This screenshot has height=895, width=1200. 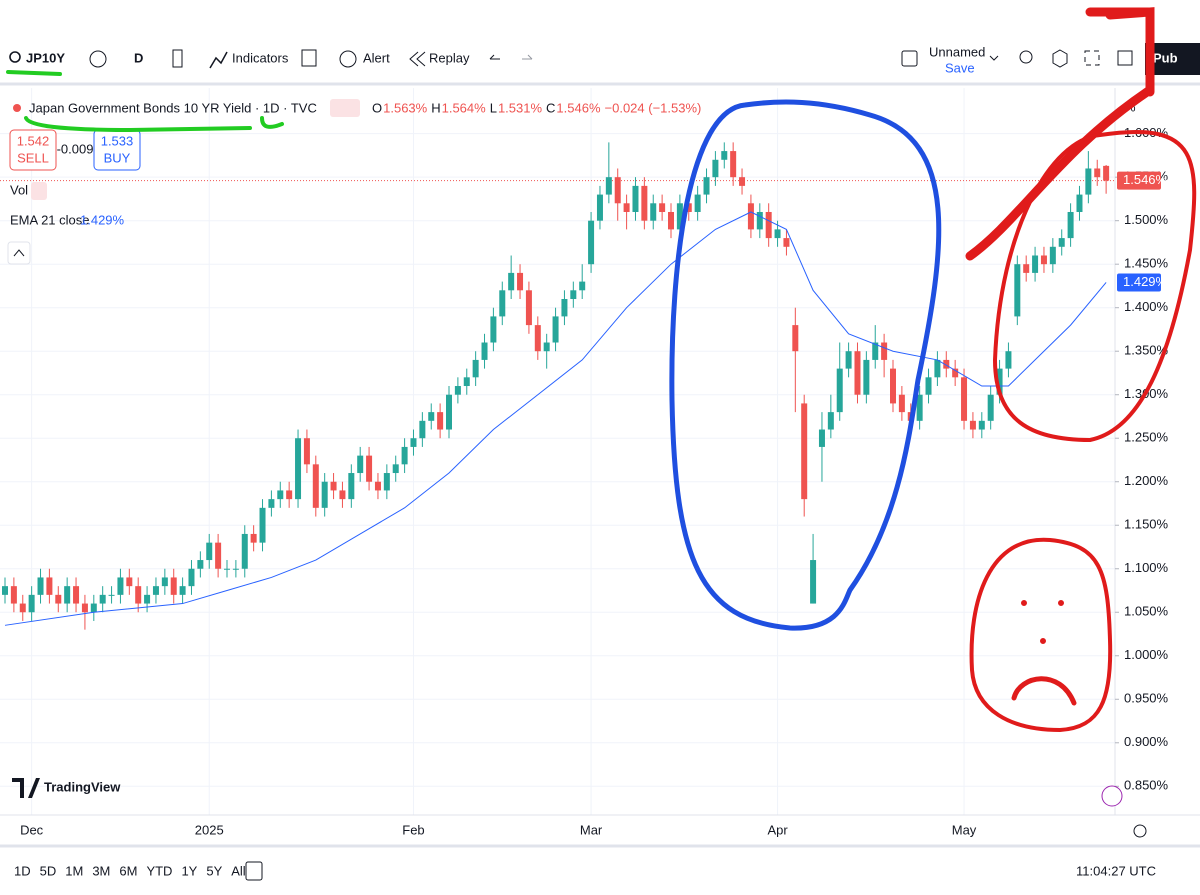 I want to click on ema-label: EMA 21 close, so click(x=50, y=219).